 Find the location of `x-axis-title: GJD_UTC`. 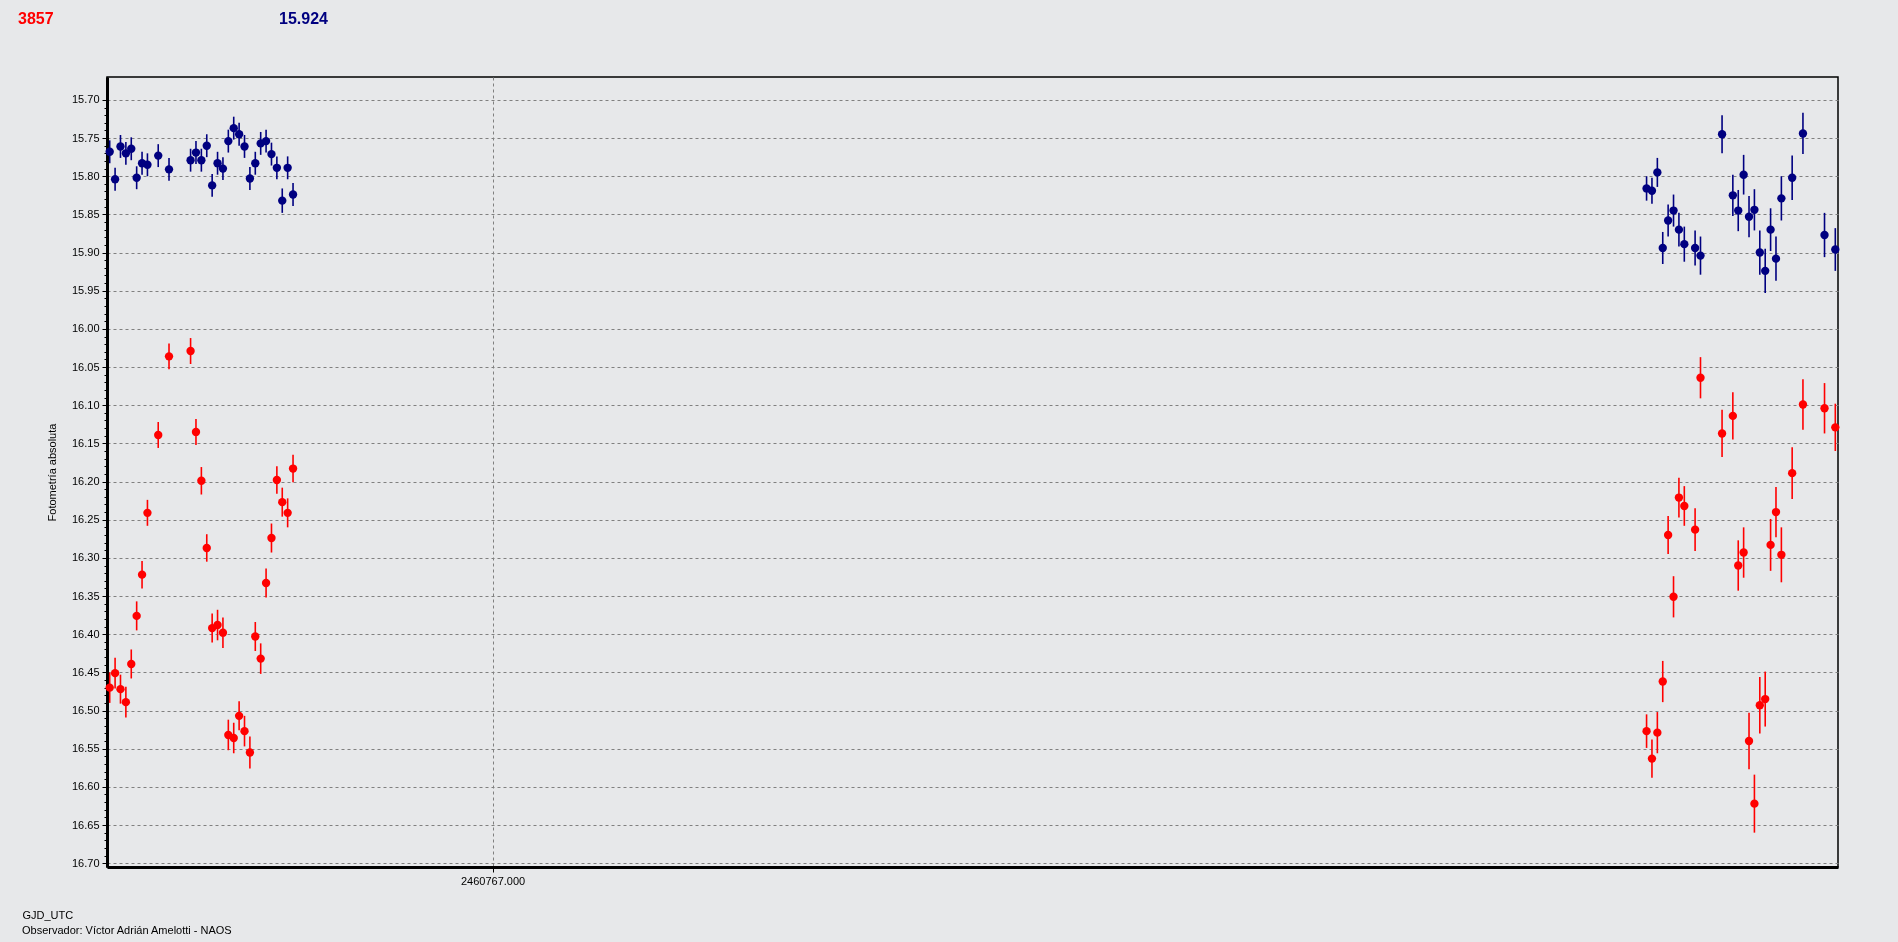

x-axis-title: GJD_UTC is located at coordinates (48, 914).